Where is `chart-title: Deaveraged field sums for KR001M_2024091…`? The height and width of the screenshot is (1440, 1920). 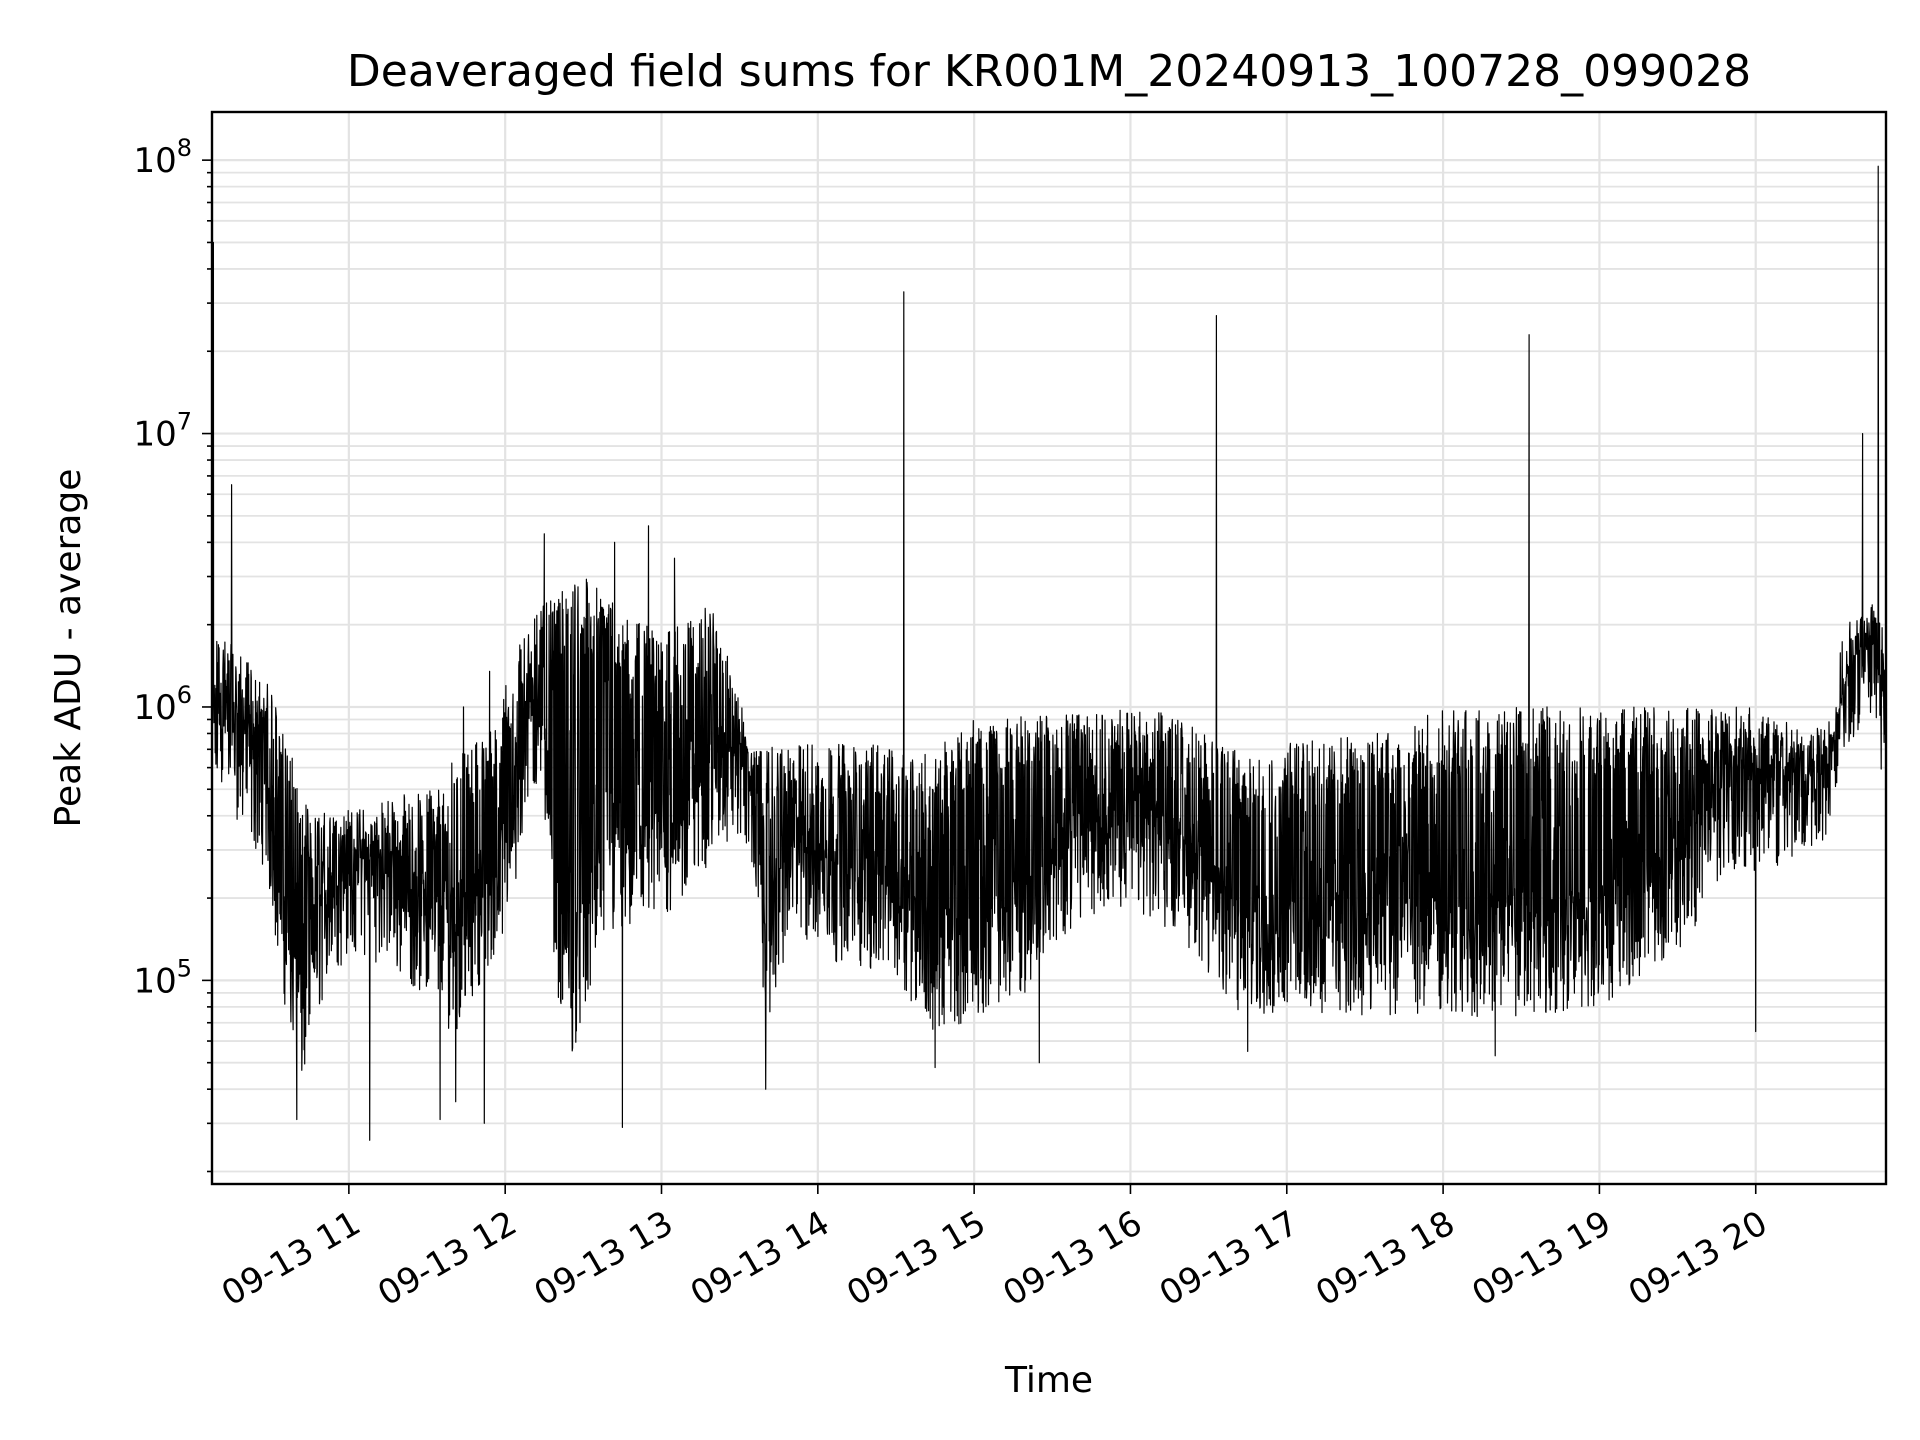
chart-title: Deaveraged field sums for KR001M_2024091… is located at coordinates (1049, 71).